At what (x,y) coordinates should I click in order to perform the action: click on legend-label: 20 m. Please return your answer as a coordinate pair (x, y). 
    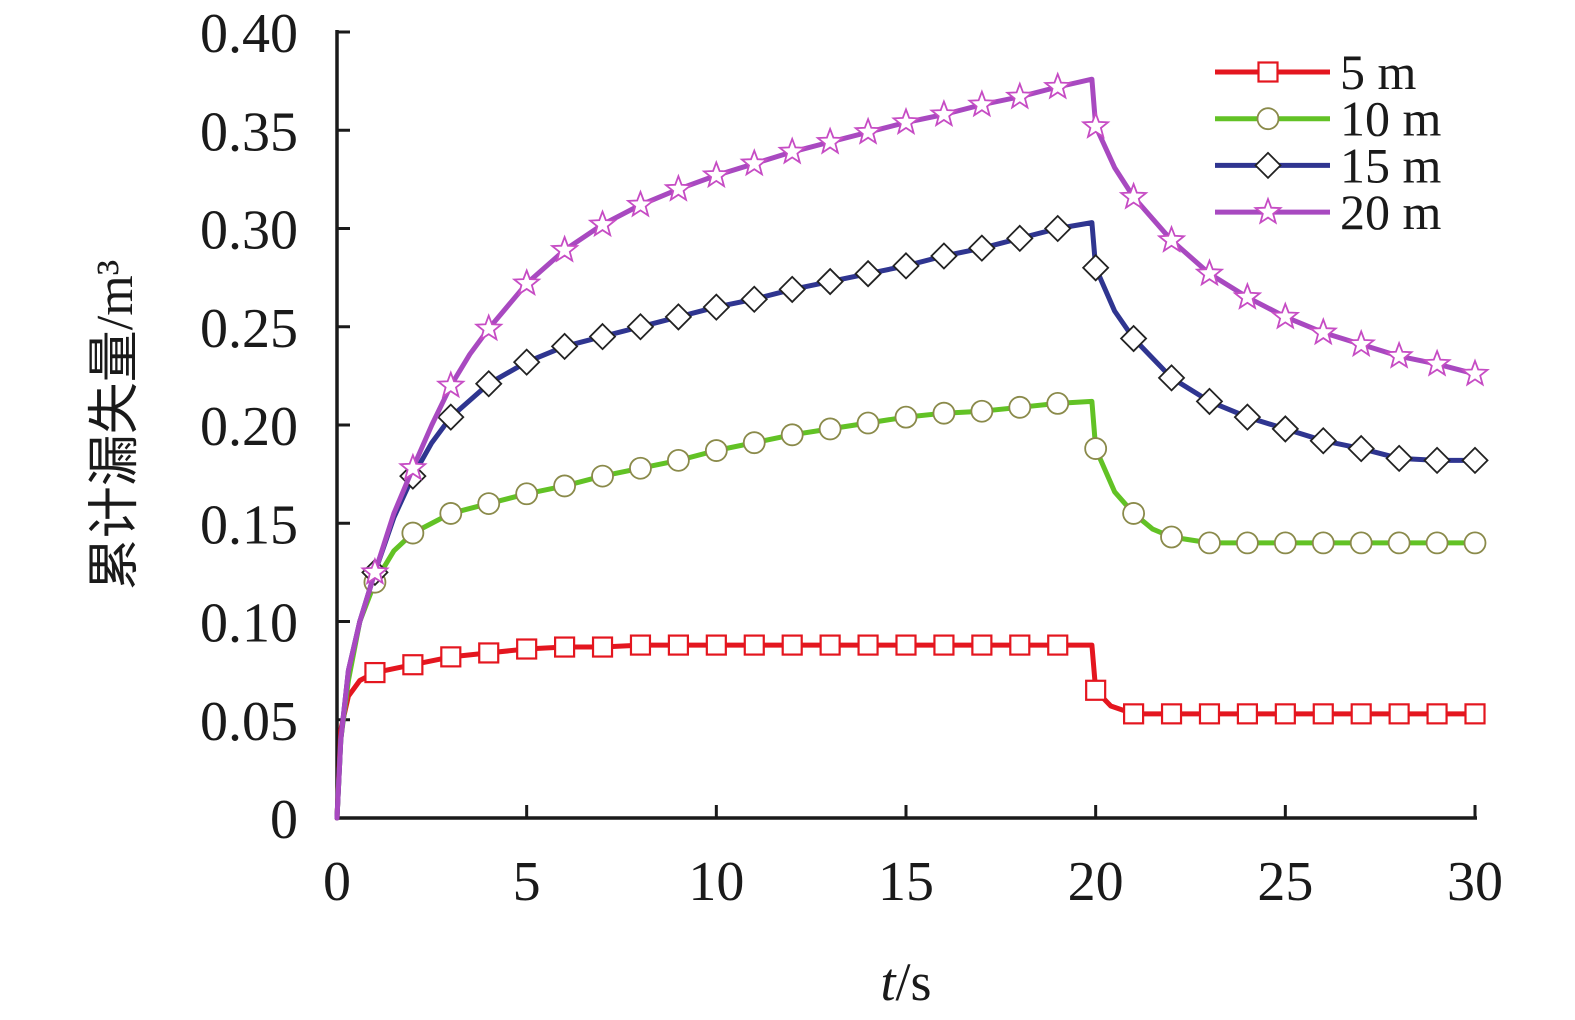
    Looking at the image, I should click on (1391, 212).